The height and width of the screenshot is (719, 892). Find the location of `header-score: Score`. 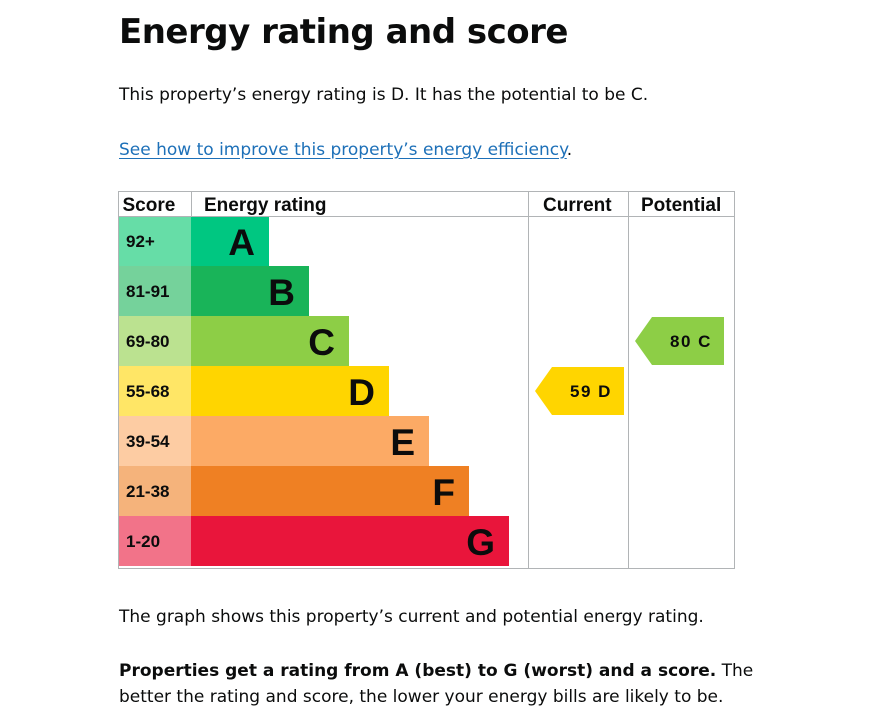

header-score: Score is located at coordinates (149, 205).